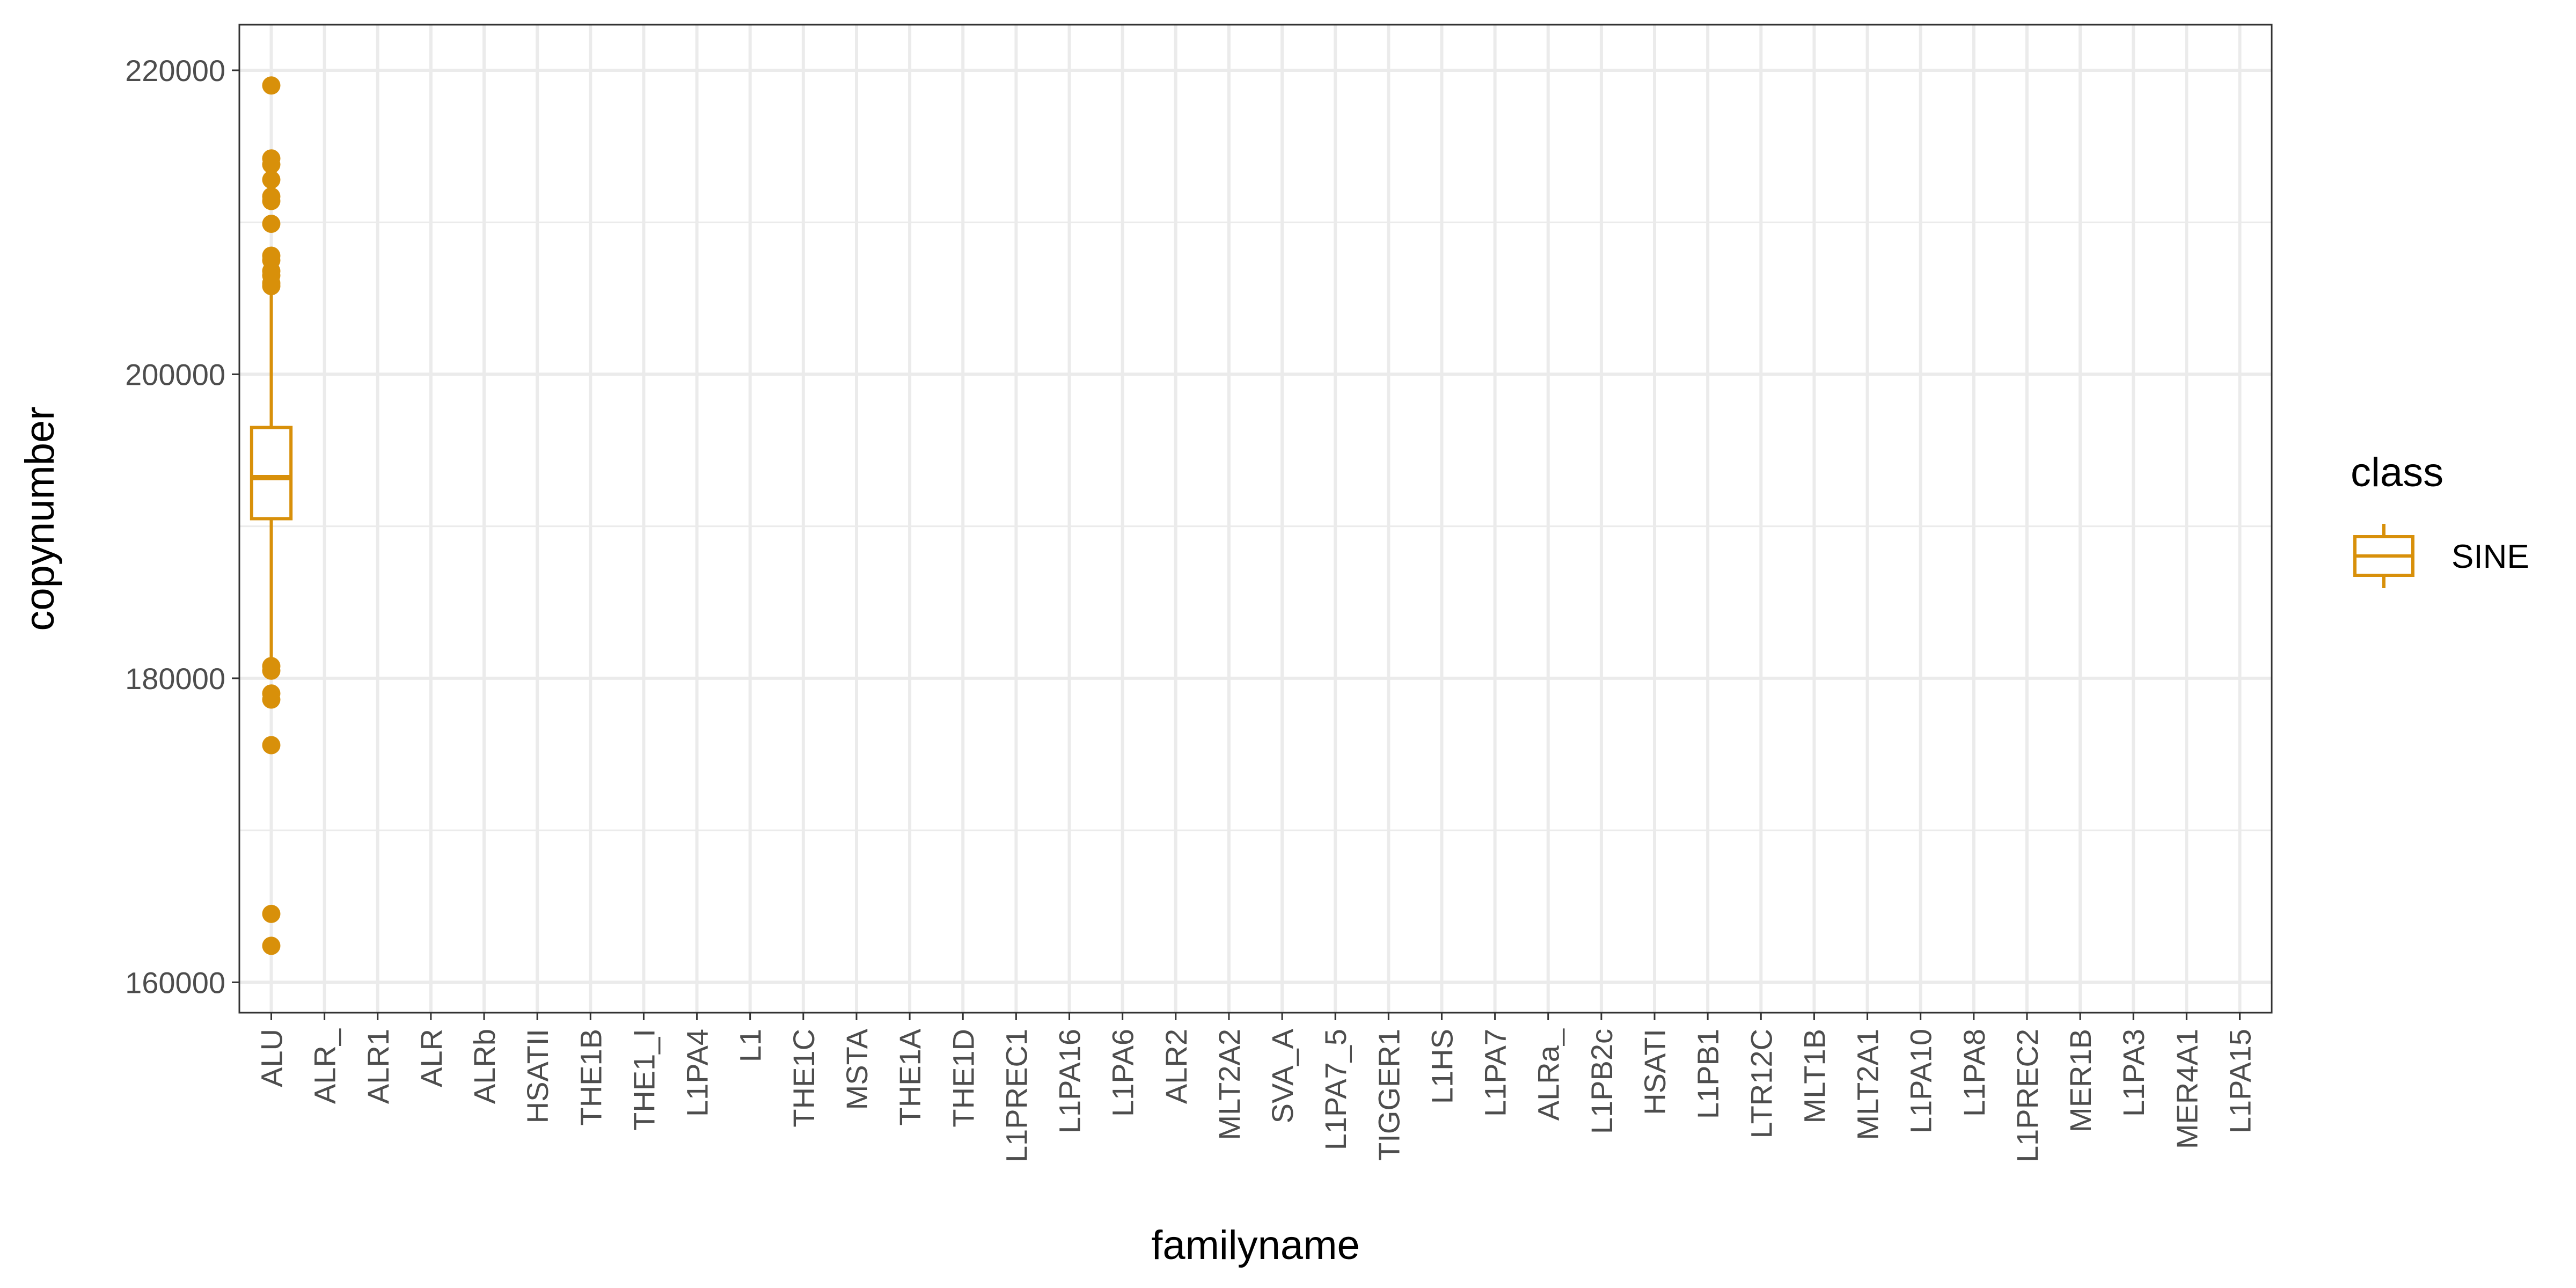  What do you see at coordinates (910, 1076) in the screenshot?
I see `x-tick-label: THE1A` at bounding box center [910, 1076].